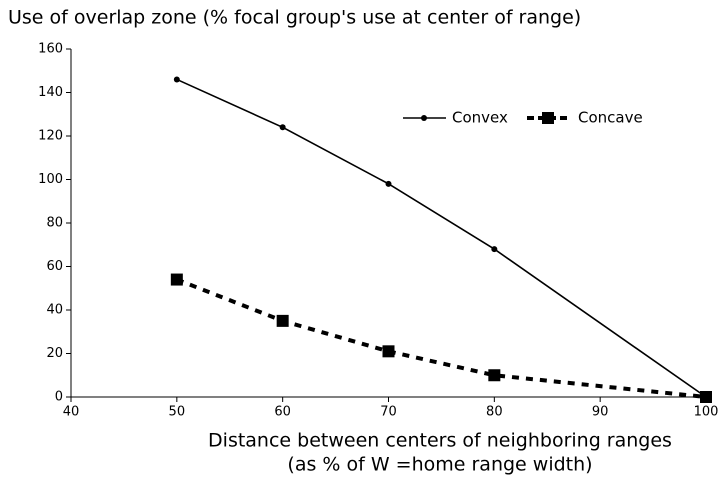 Image resolution: width=720 pixels, height=477 pixels. I want to click on x-axis-label: (as % of W =home range width), so click(439, 465).